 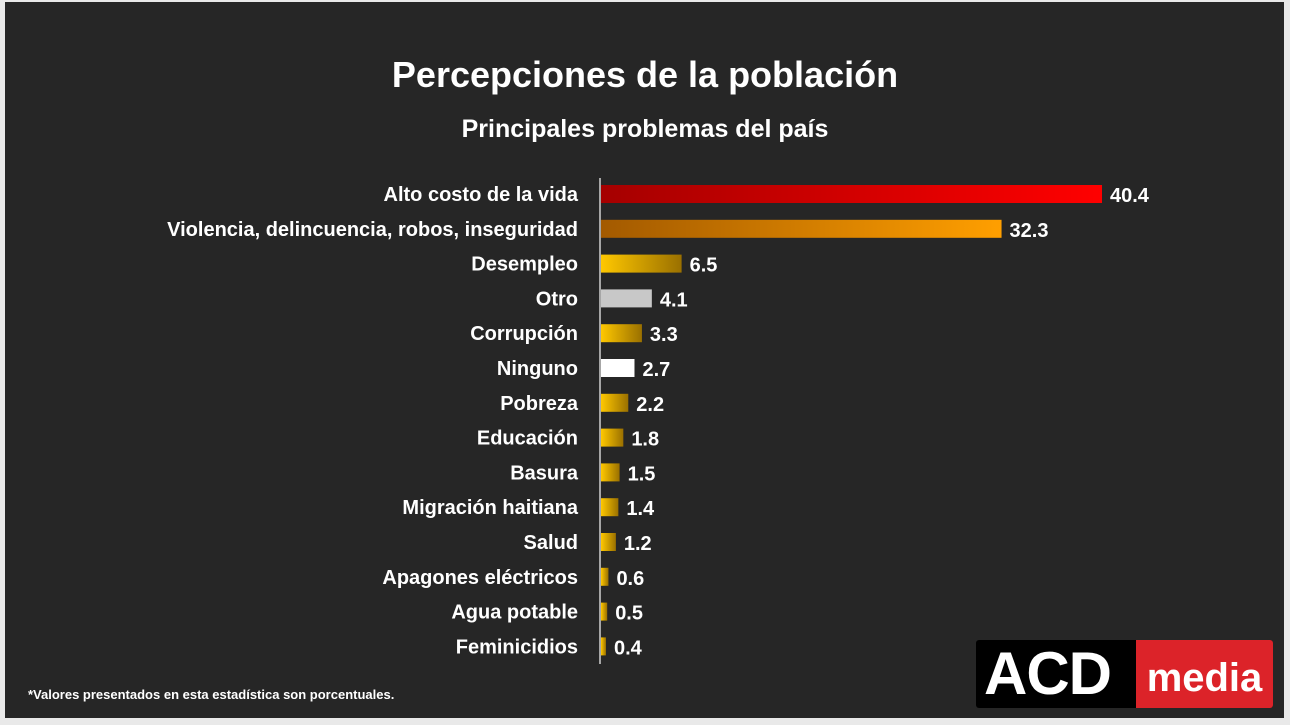 I want to click on data-label: 2.7, so click(x=656, y=370).